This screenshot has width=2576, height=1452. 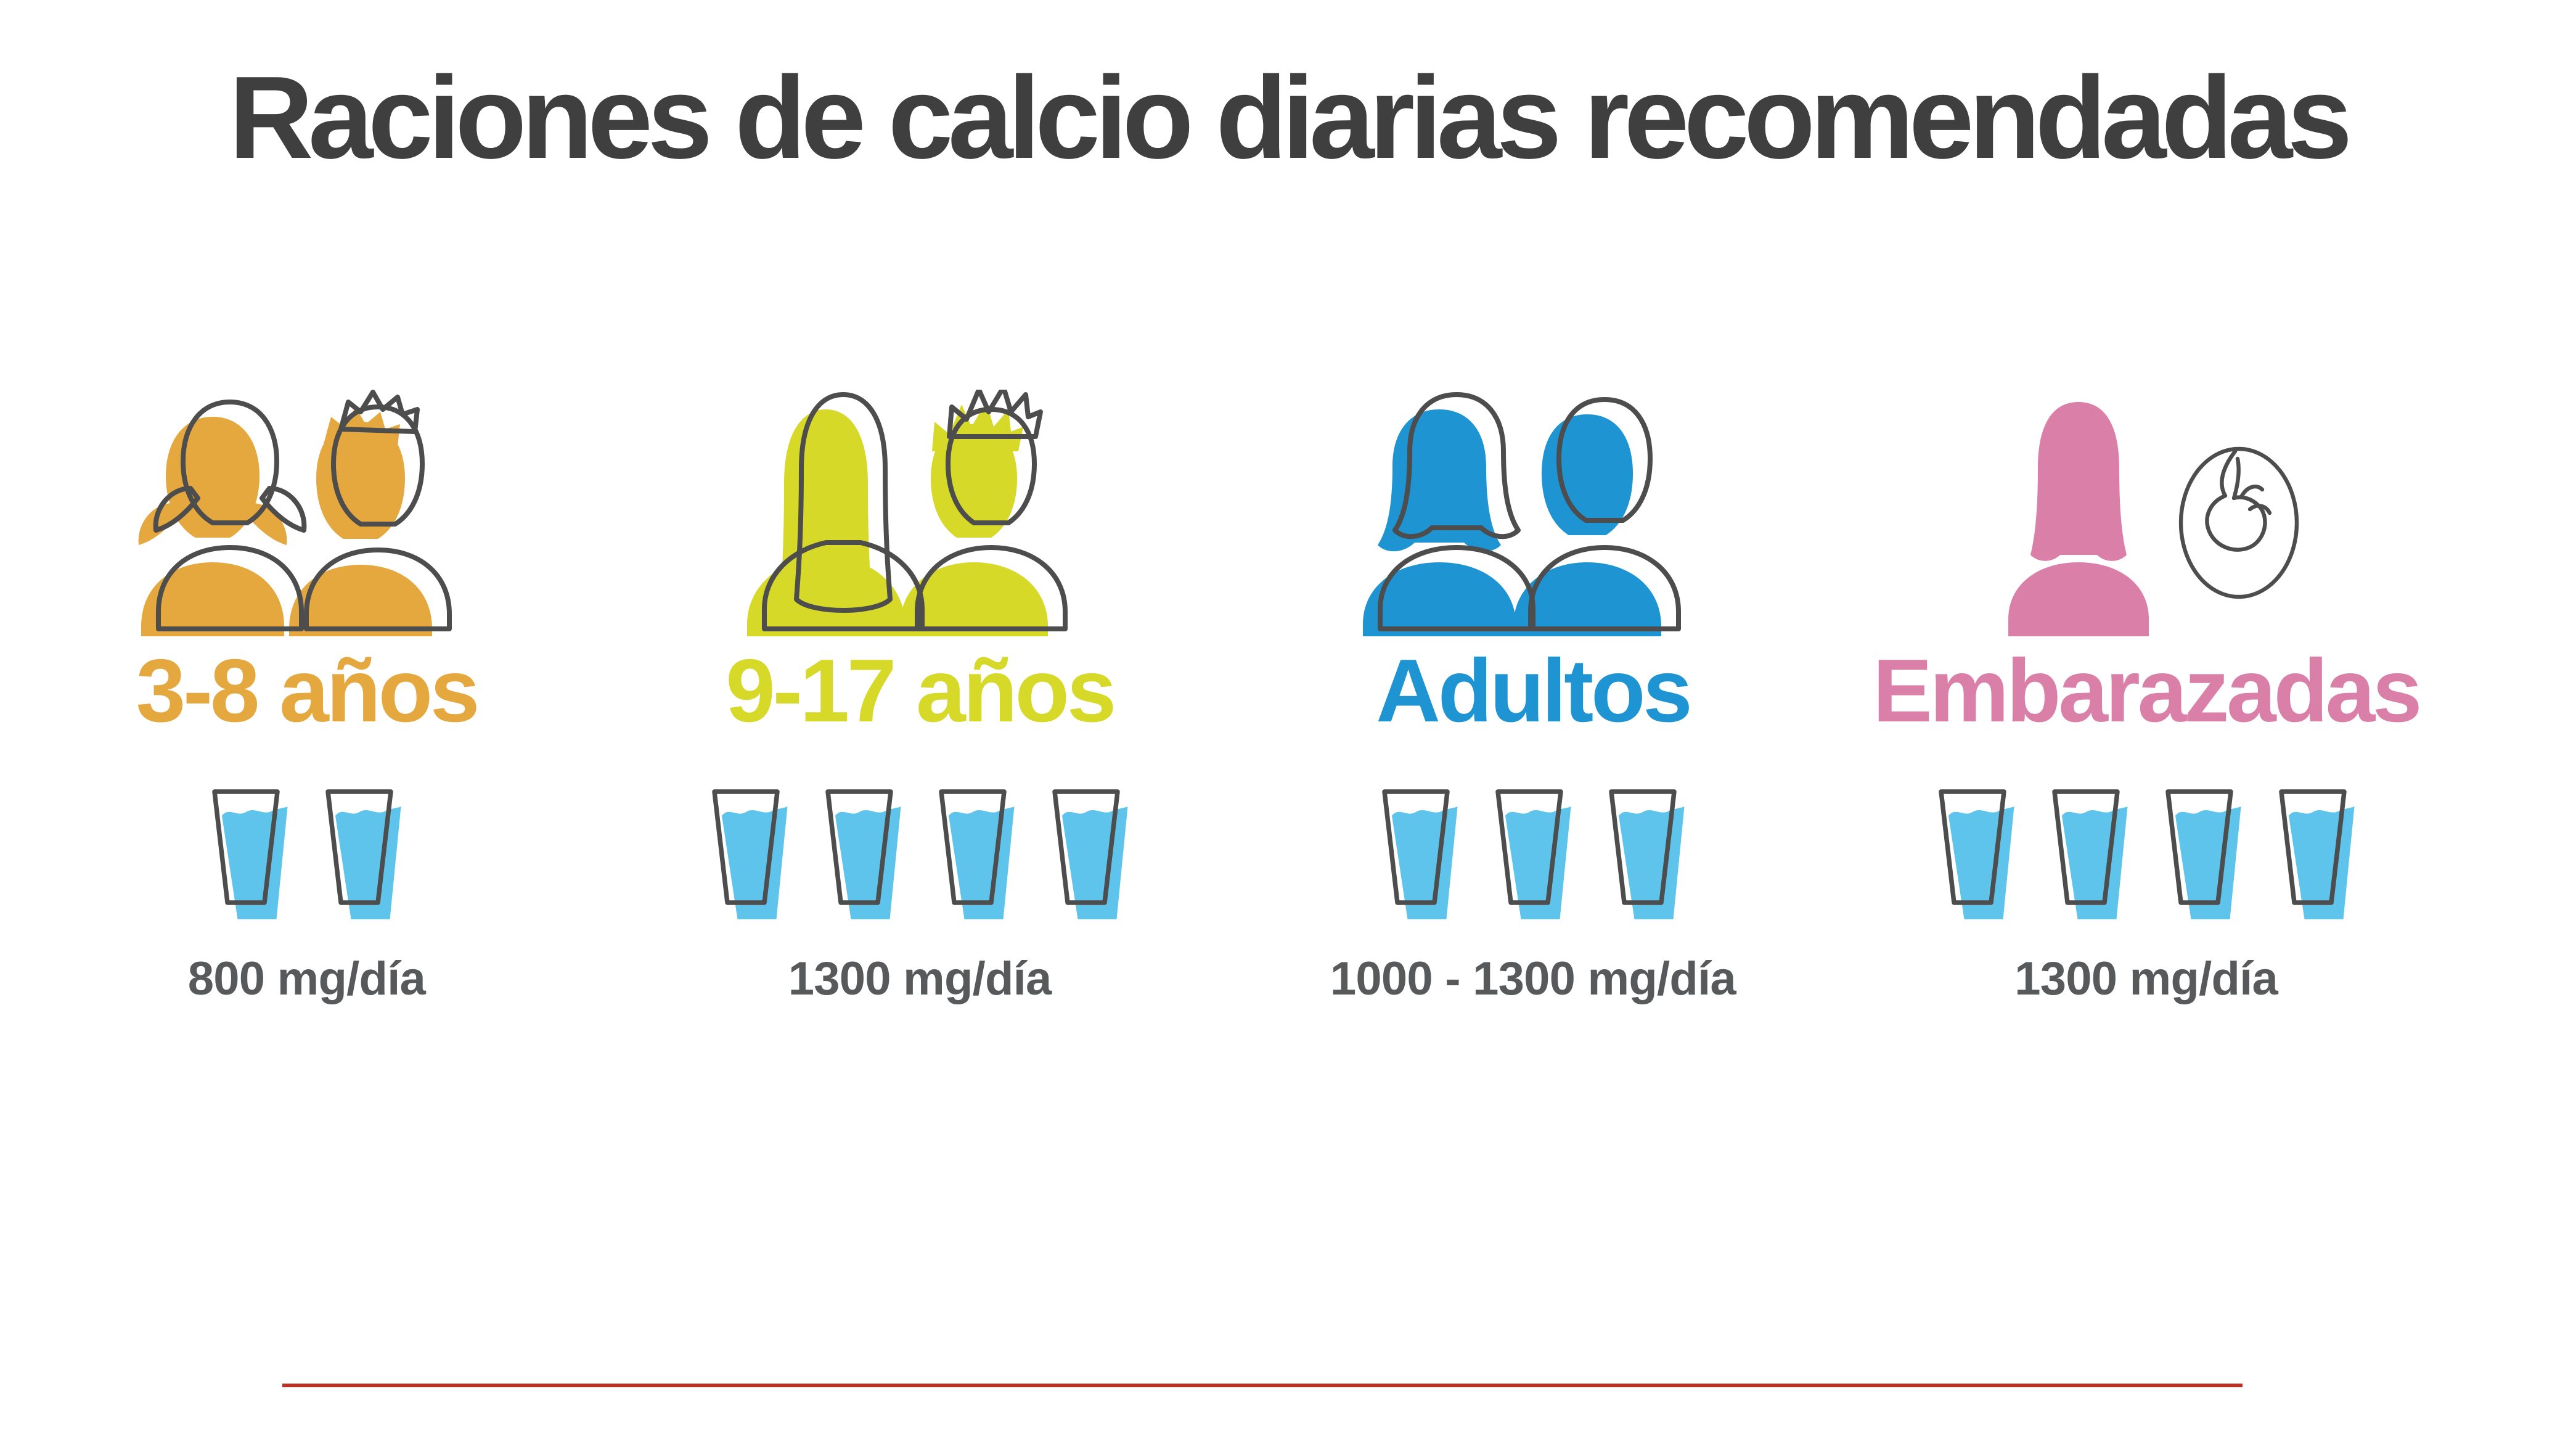 What do you see at coordinates (919, 512) in the screenshot?
I see `two-teenagers-icon` at bounding box center [919, 512].